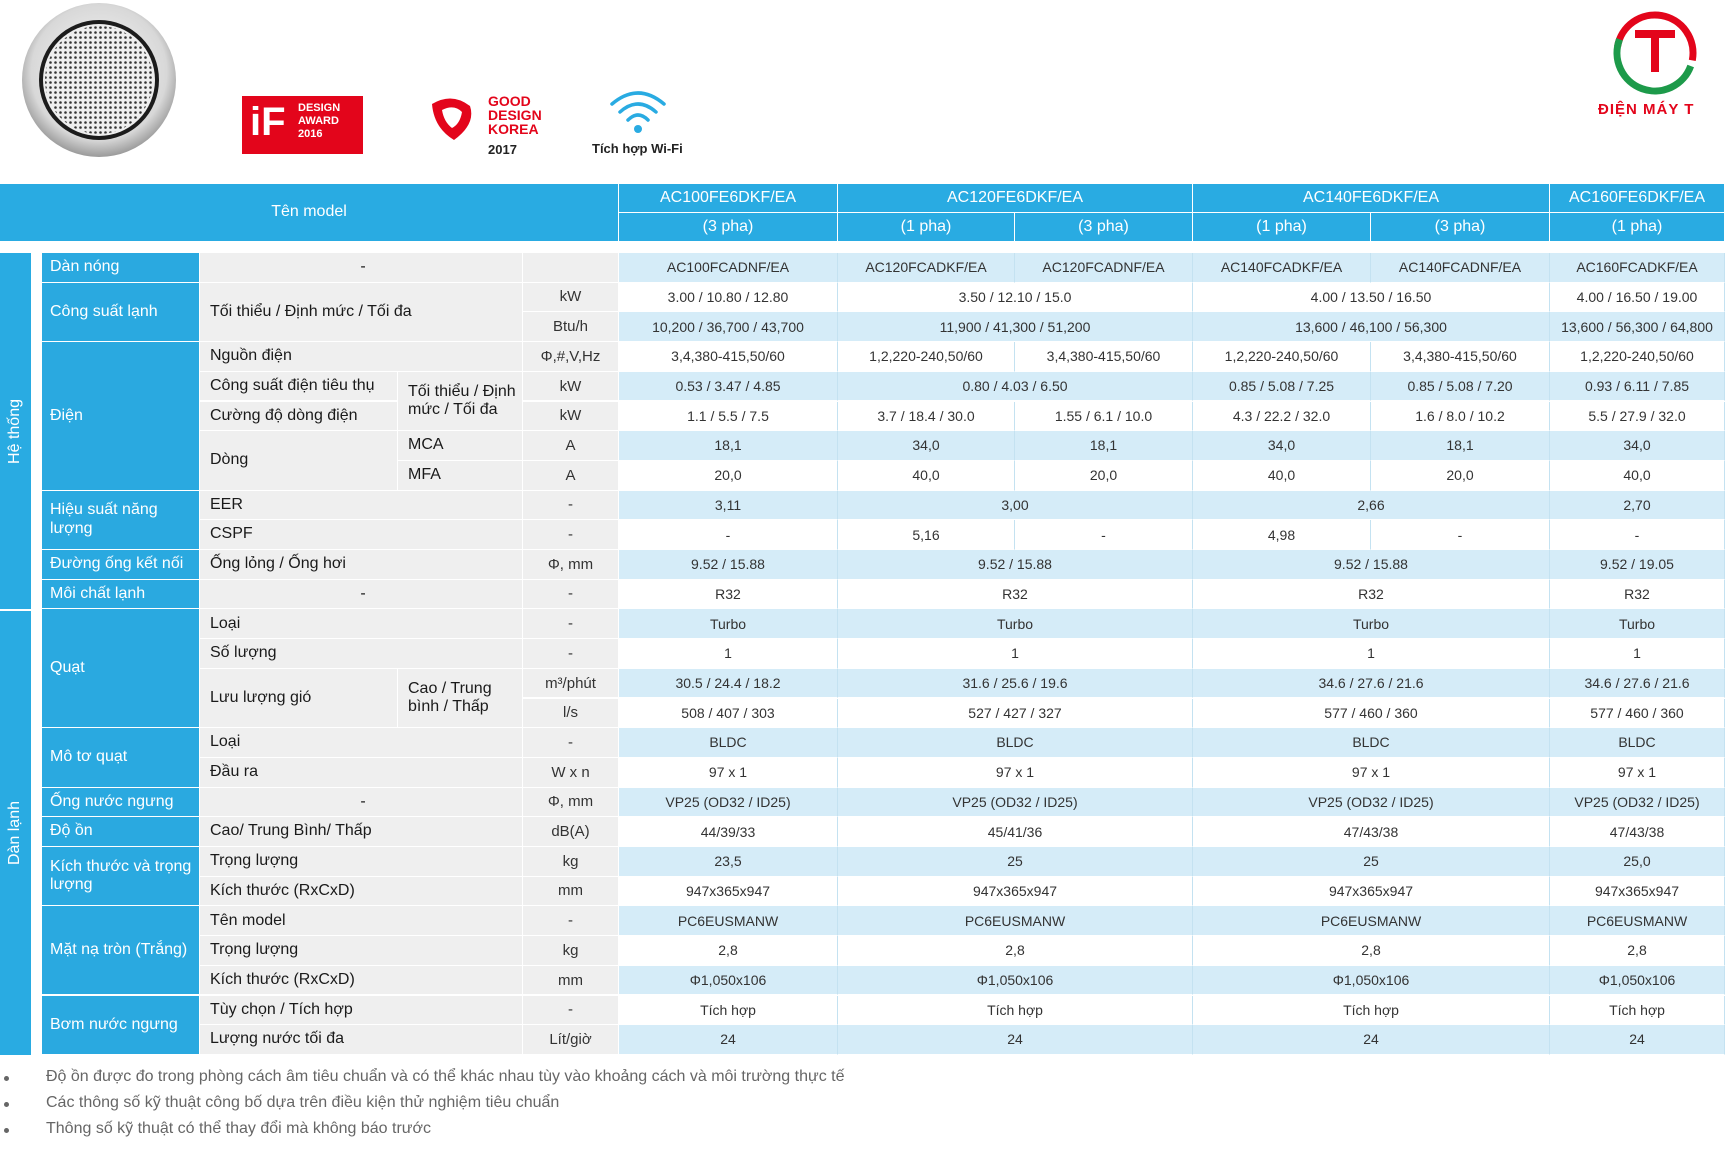 This screenshot has height=1150, width=1725. I want to click on value-cell: 18,1, so click(1460, 446).